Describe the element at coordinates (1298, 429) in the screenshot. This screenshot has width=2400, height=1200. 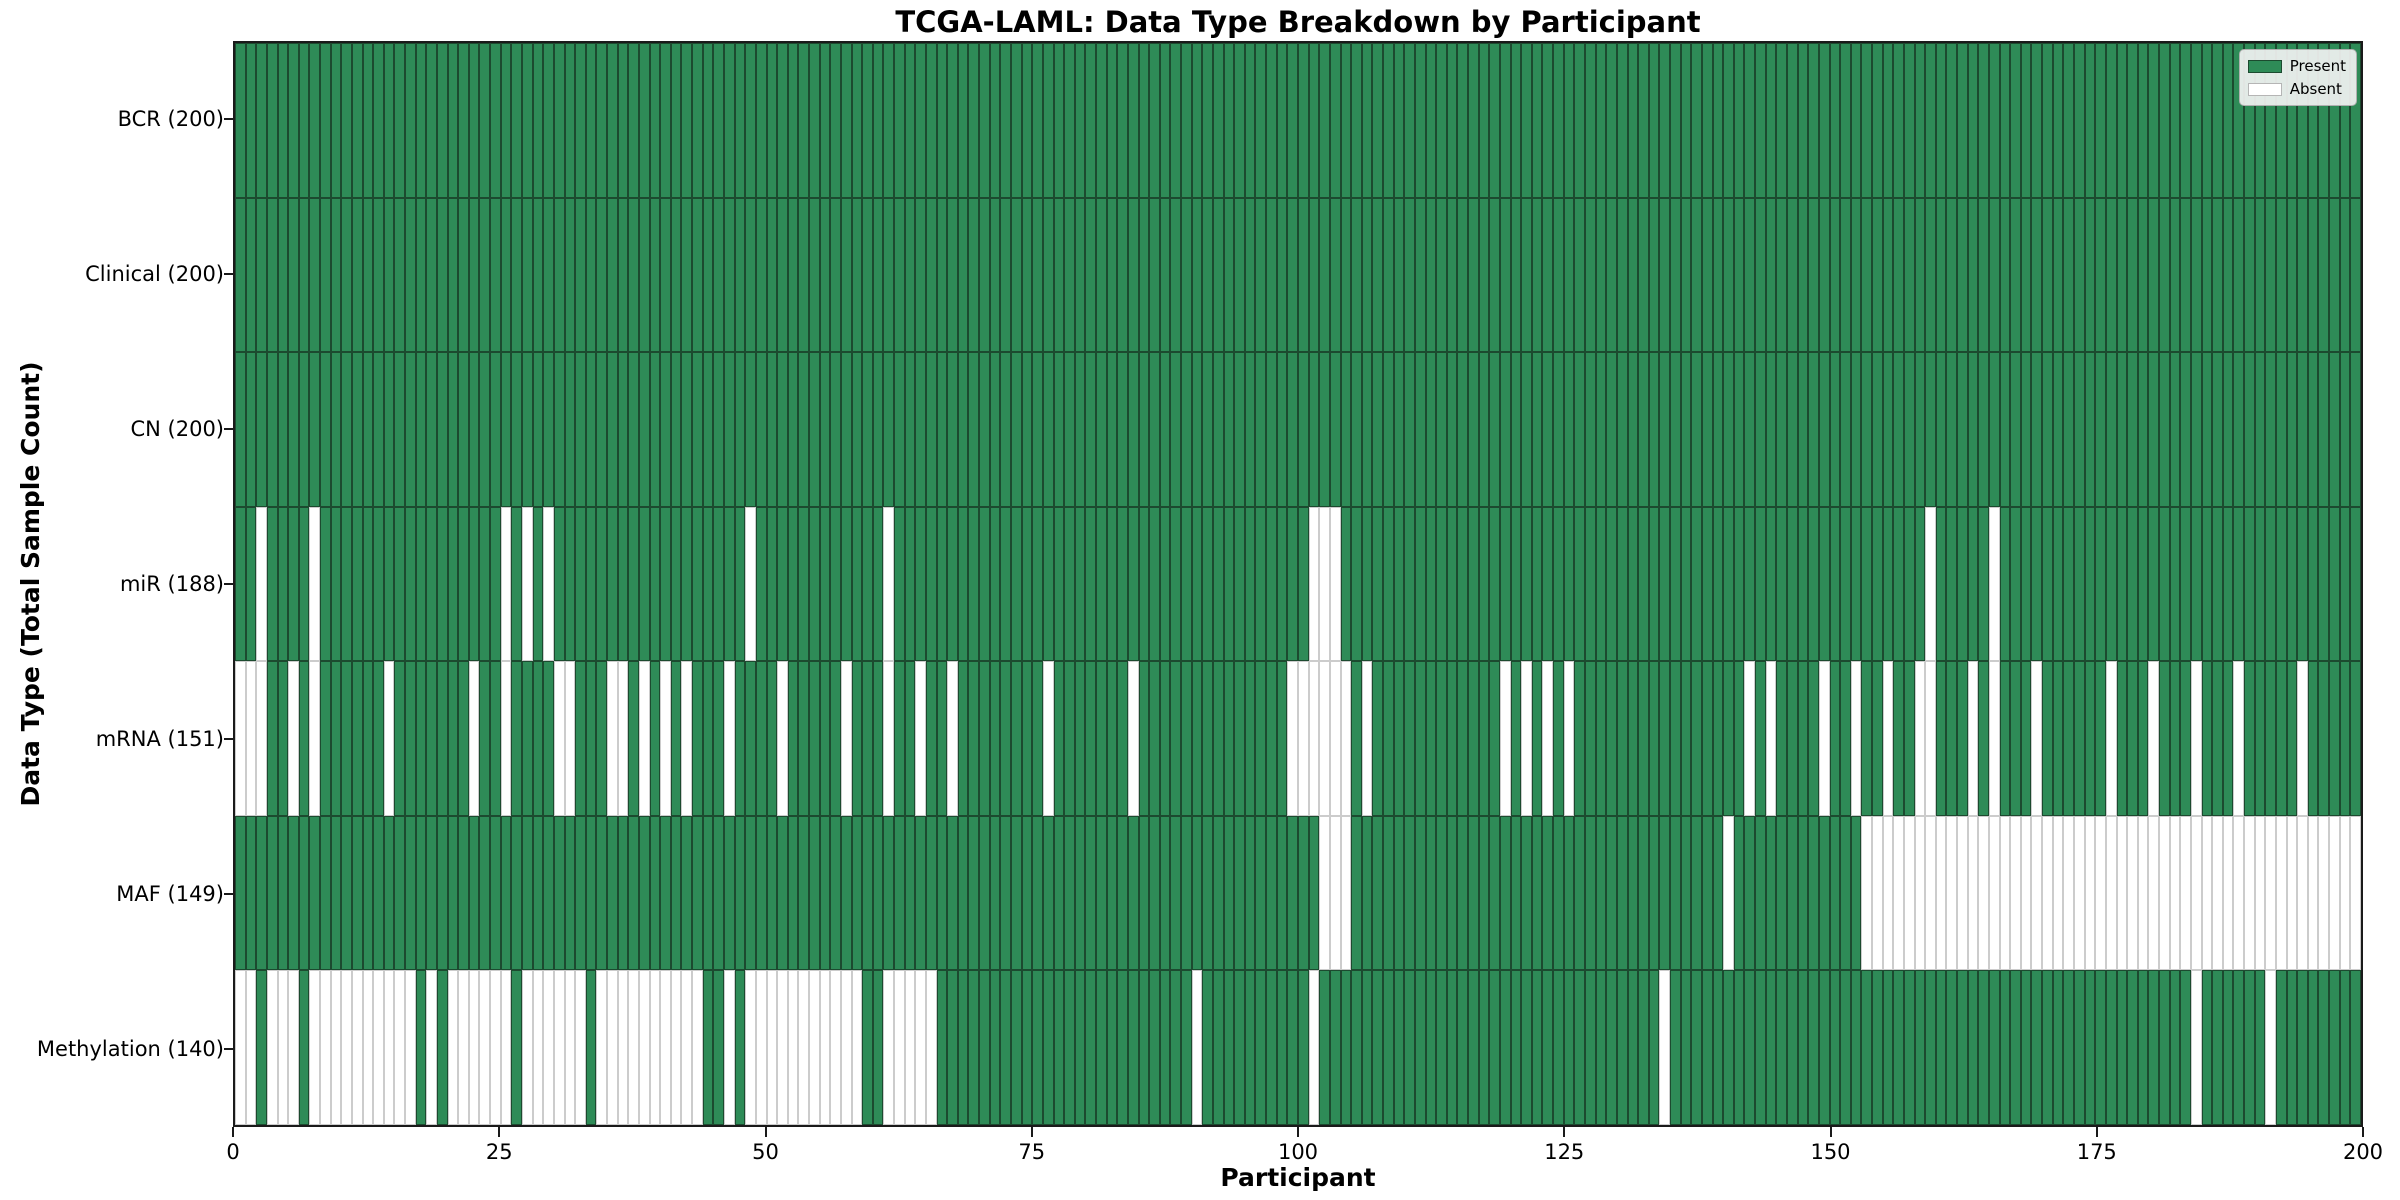
I see `heatmap-row-cn` at that location.